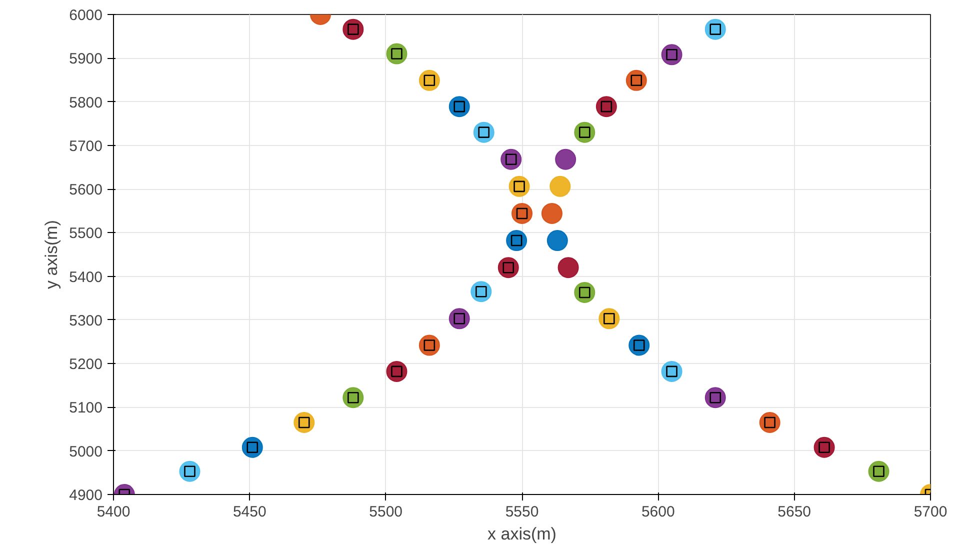 The width and height of the screenshot is (959, 556). Describe the element at coordinates (86, 233) in the screenshot. I see `y-tick-label: 5500` at that location.